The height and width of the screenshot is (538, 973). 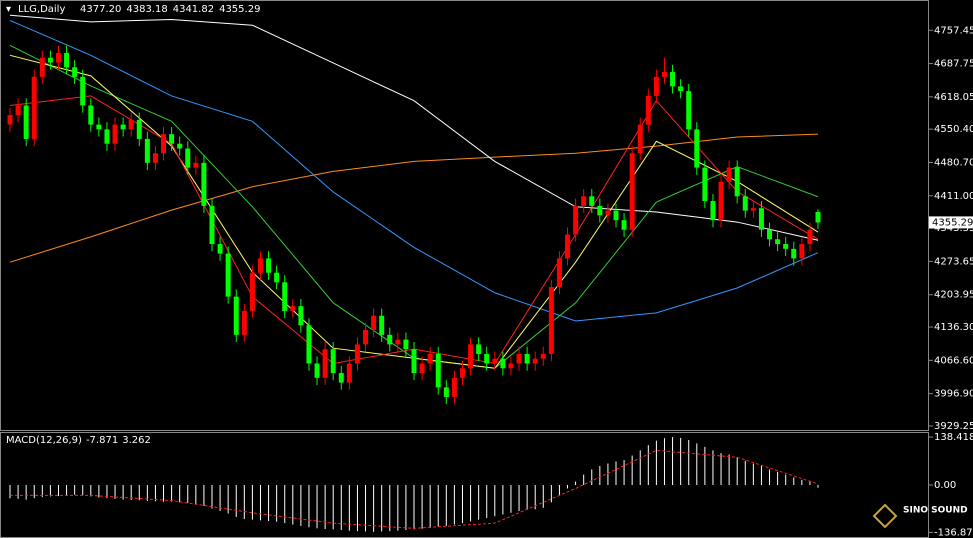 I want to click on symbol-icon: ▾, so click(x=8, y=9).